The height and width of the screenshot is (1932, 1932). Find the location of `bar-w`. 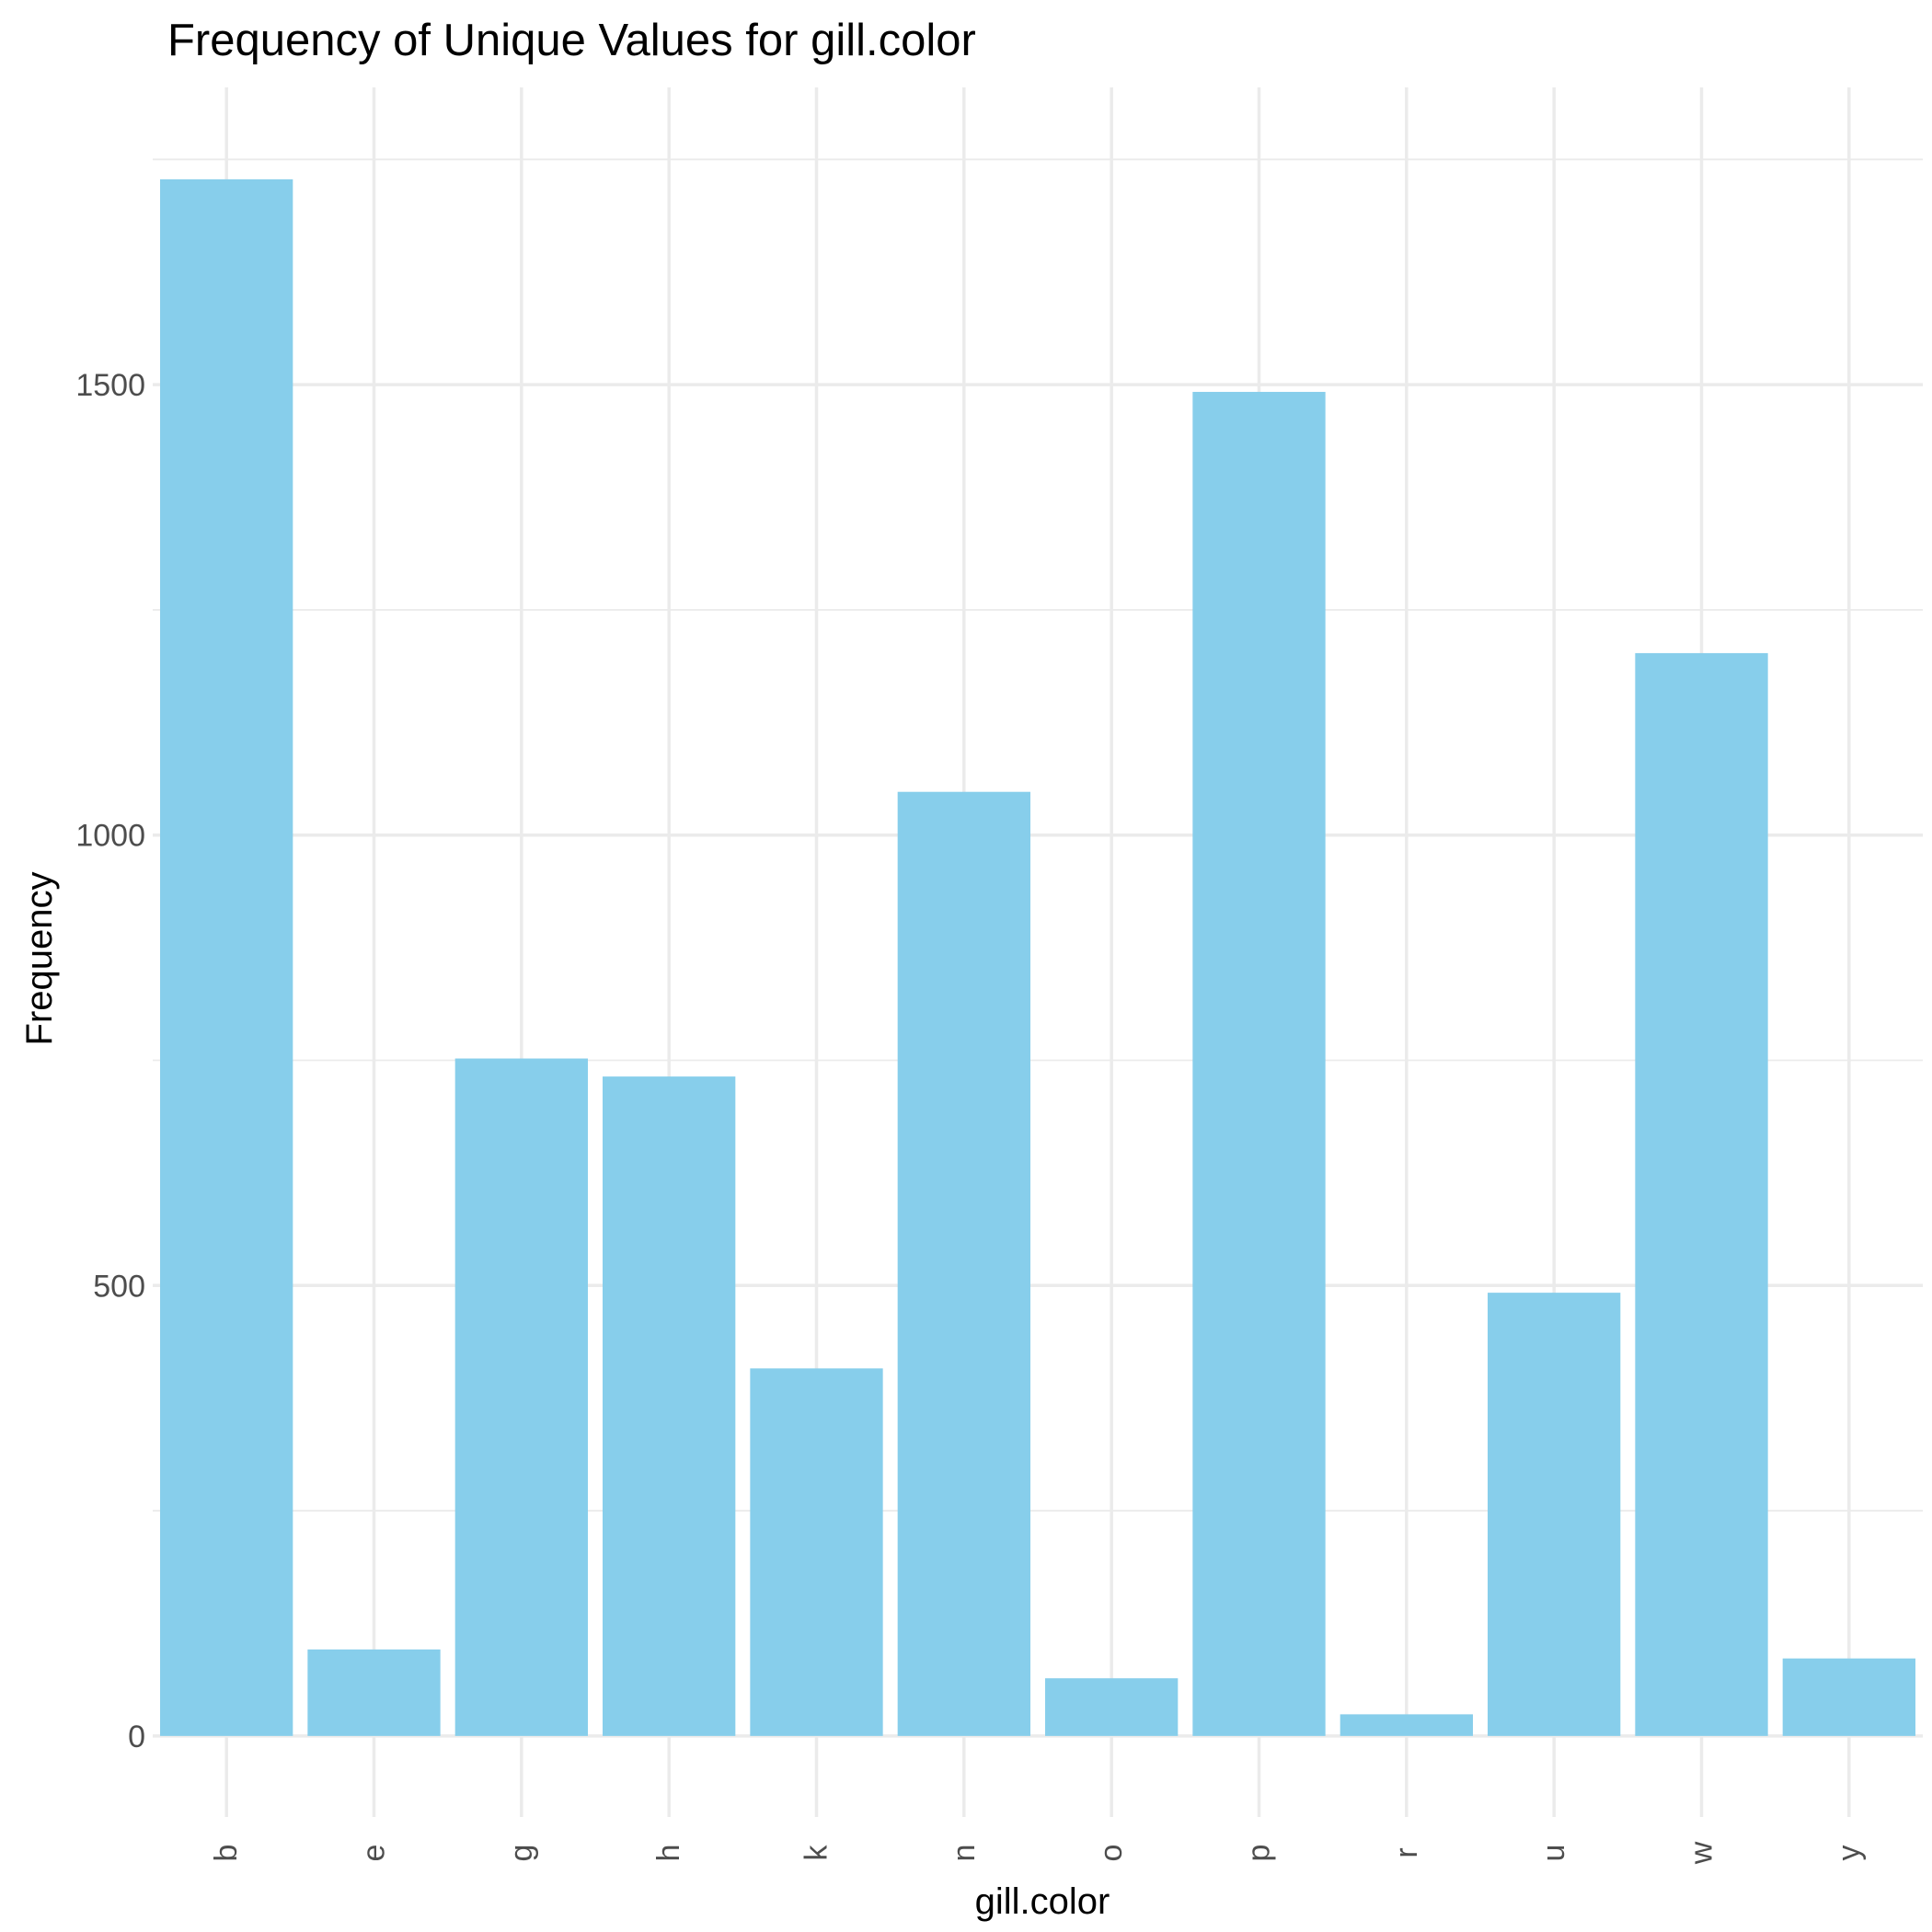

bar-w is located at coordinates (1701, 1194).